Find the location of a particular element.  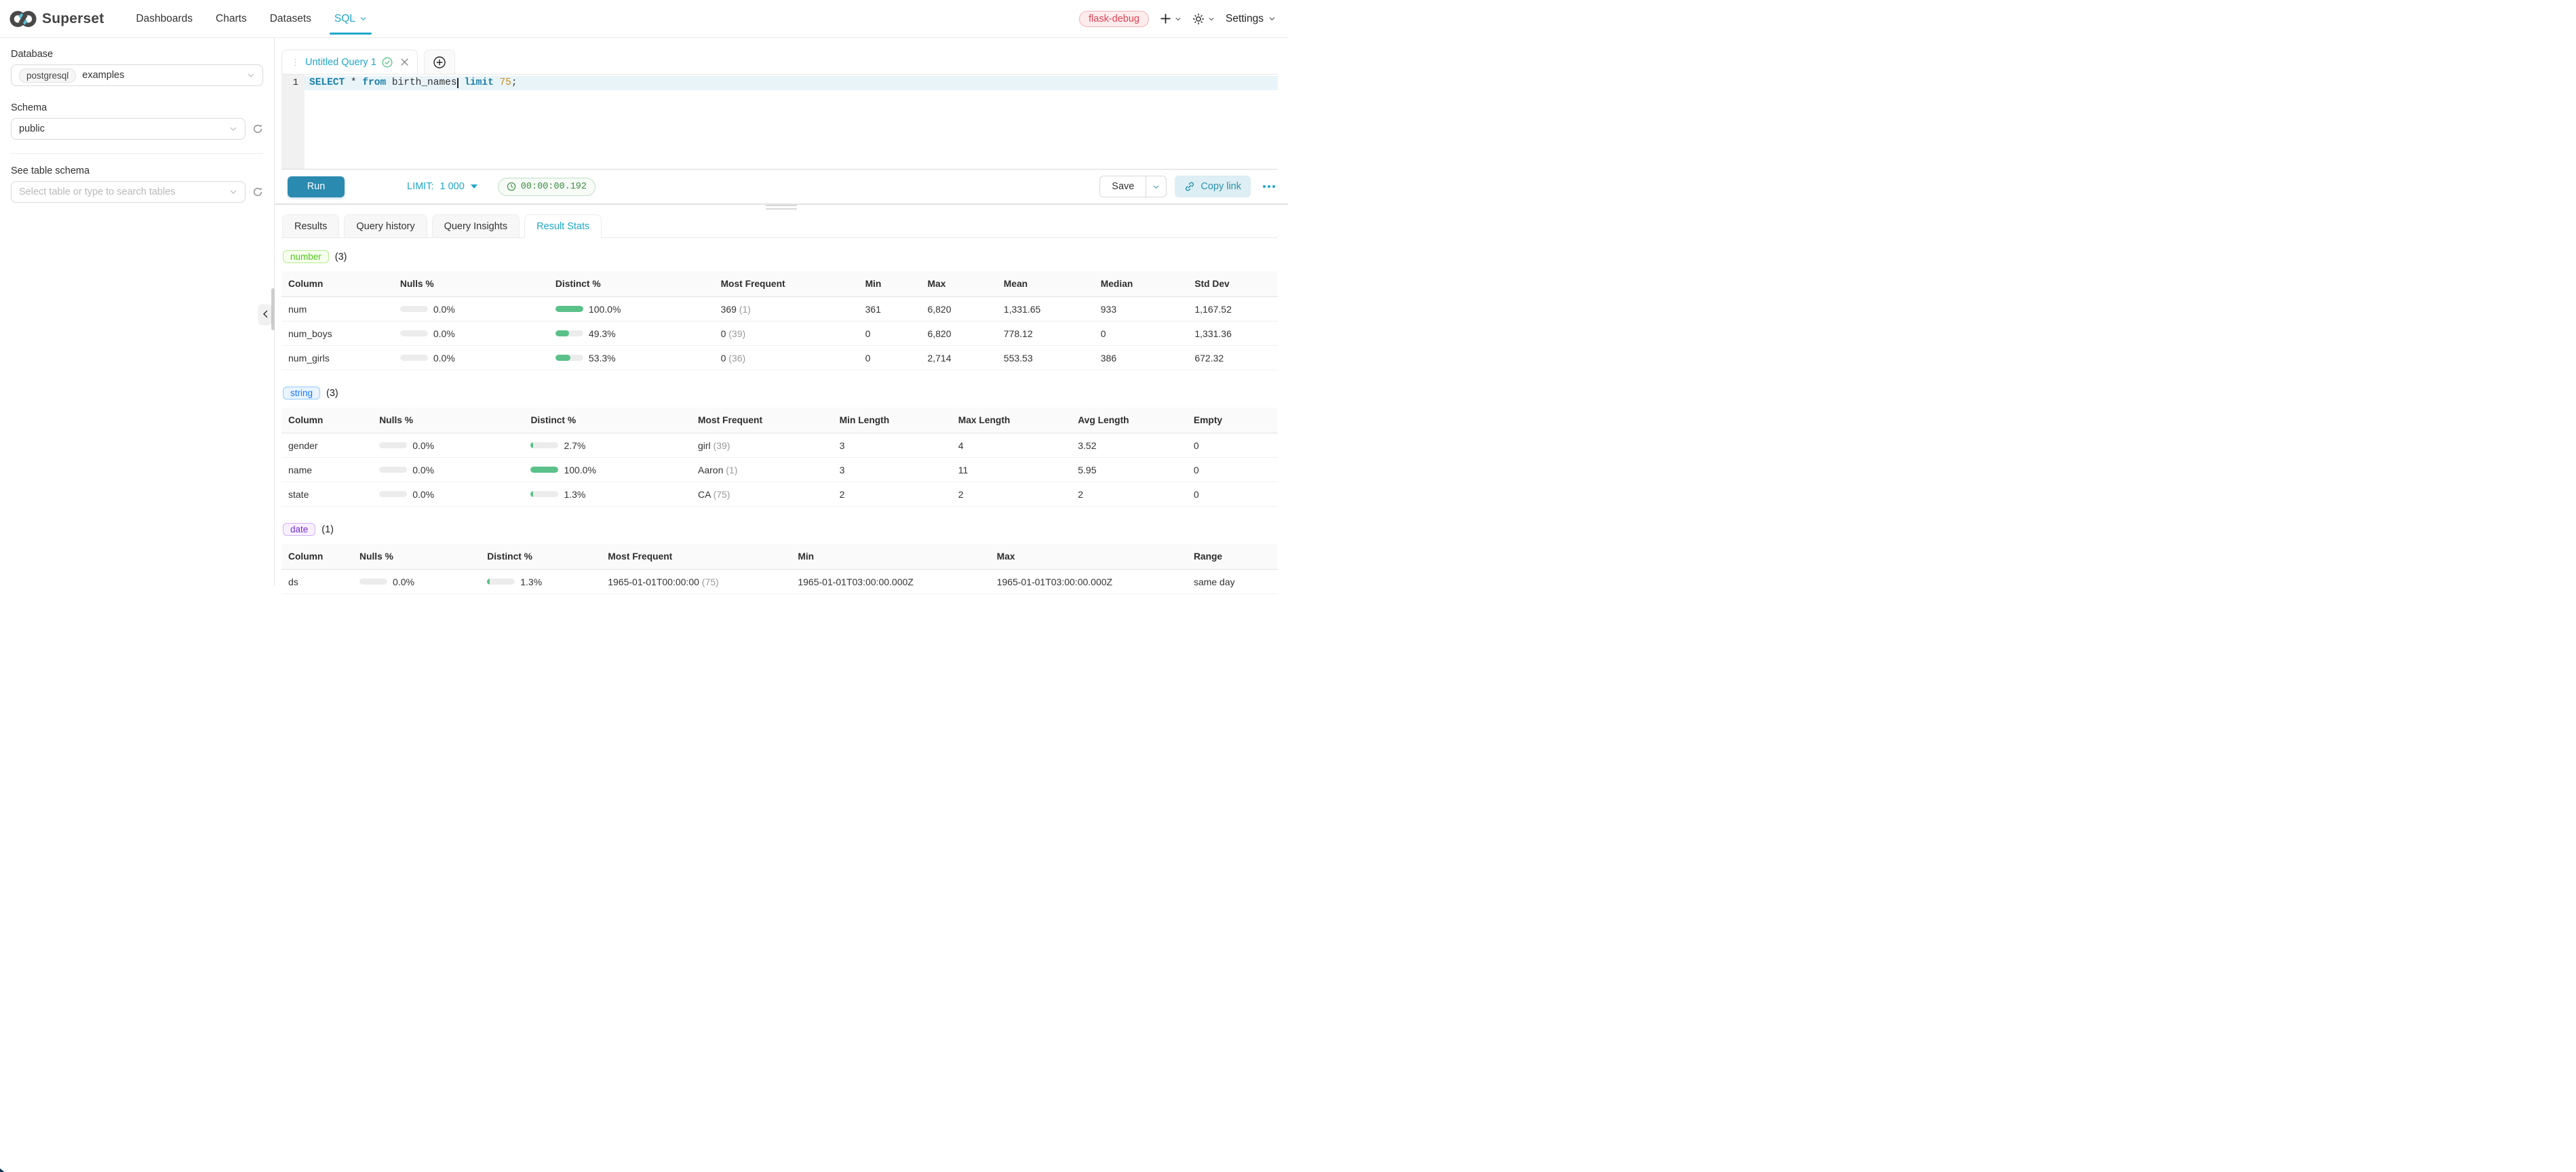

database-select: postgresql examples is located at coordinates (137, 75).